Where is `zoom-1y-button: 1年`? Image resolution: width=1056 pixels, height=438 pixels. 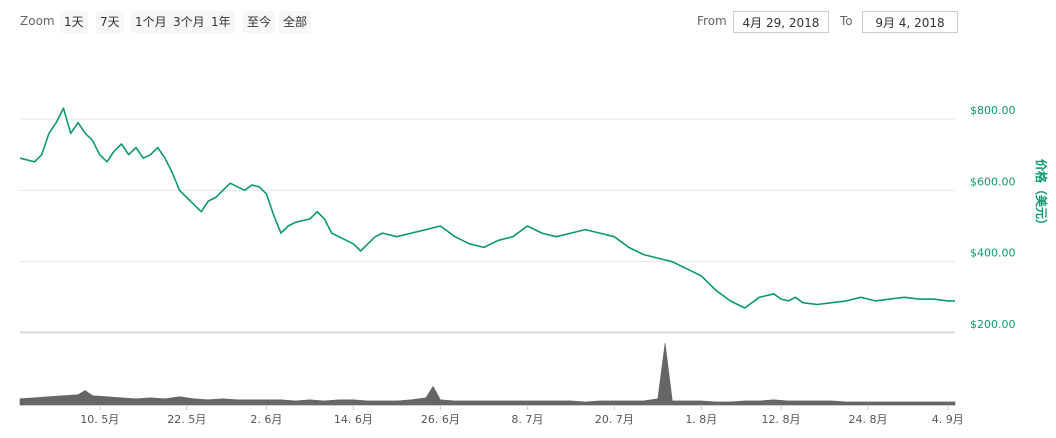
zoom-1y-button: 1年 is located at coordinates (221, 22).